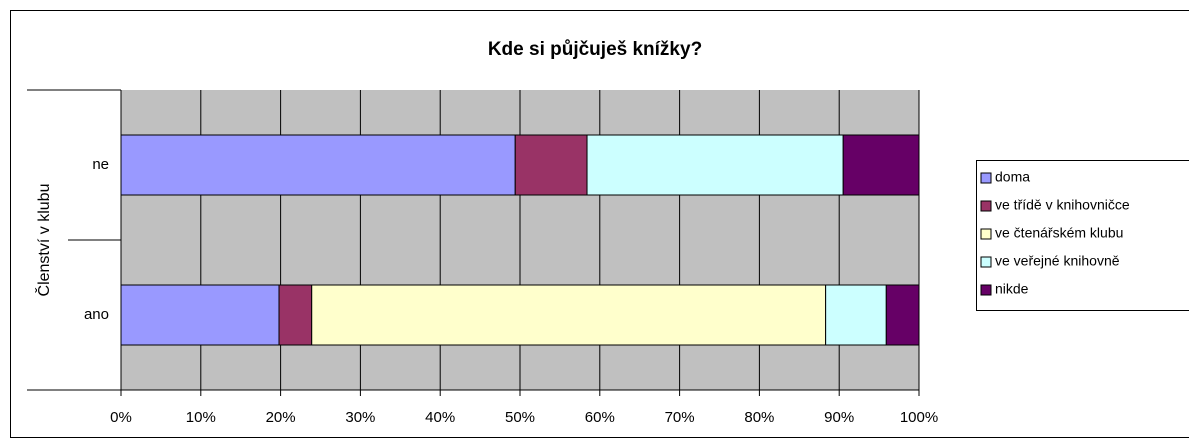  I want to click on y-tick-label: ano, so click(96, 314).